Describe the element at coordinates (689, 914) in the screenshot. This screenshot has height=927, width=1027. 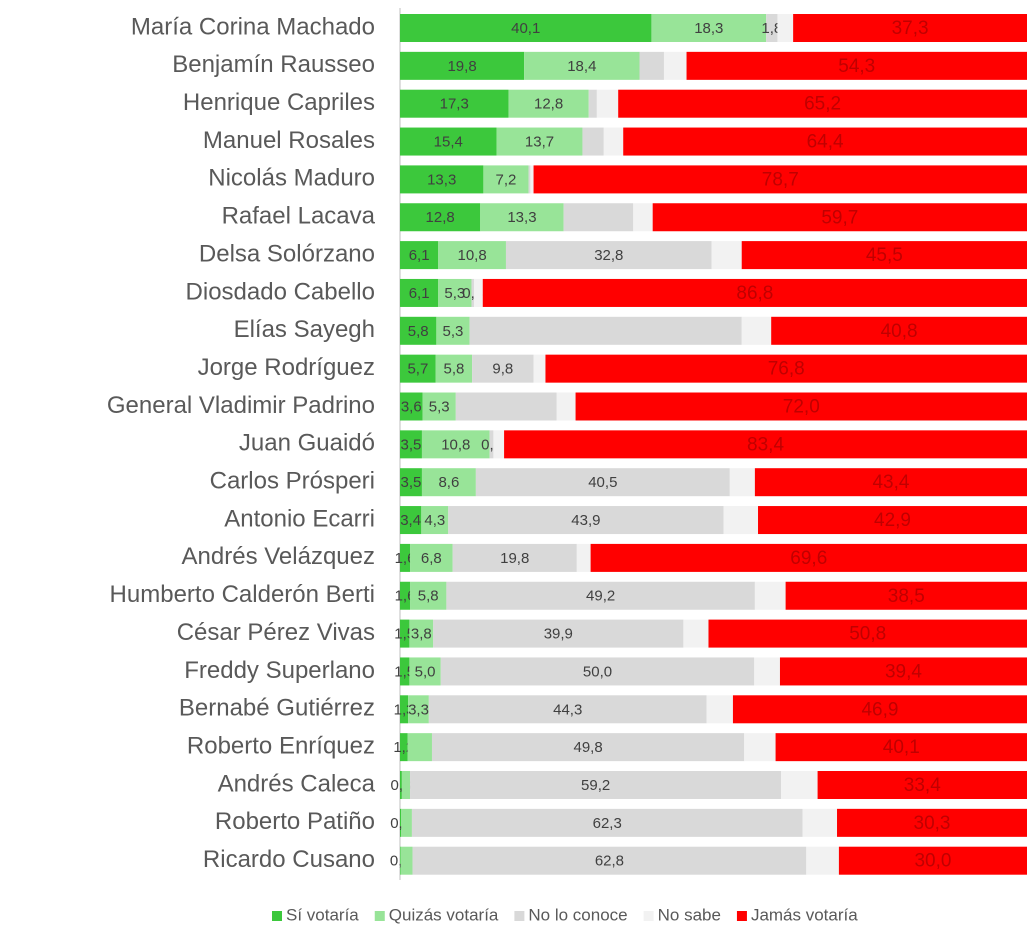
I see `legend-label: No sabe` at that location.